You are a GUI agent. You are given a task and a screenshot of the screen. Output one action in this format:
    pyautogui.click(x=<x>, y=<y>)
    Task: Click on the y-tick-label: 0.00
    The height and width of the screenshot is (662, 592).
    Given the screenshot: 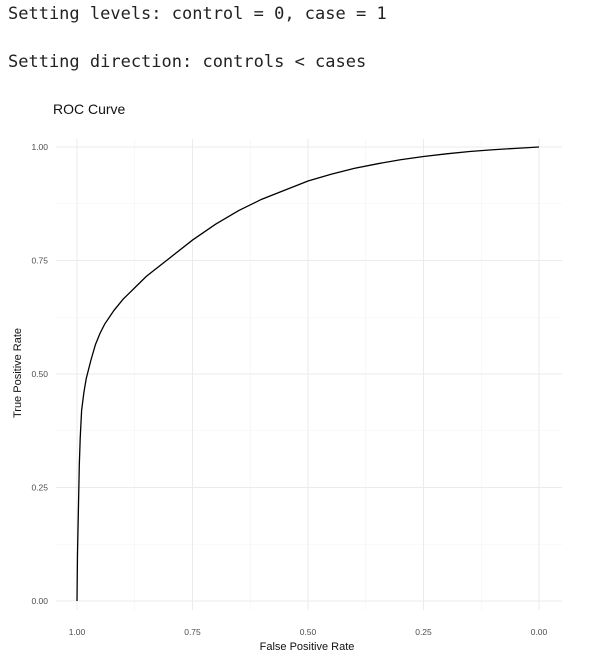 What is the action you would take?
    pyautogui.click(x=39, y=601)
    